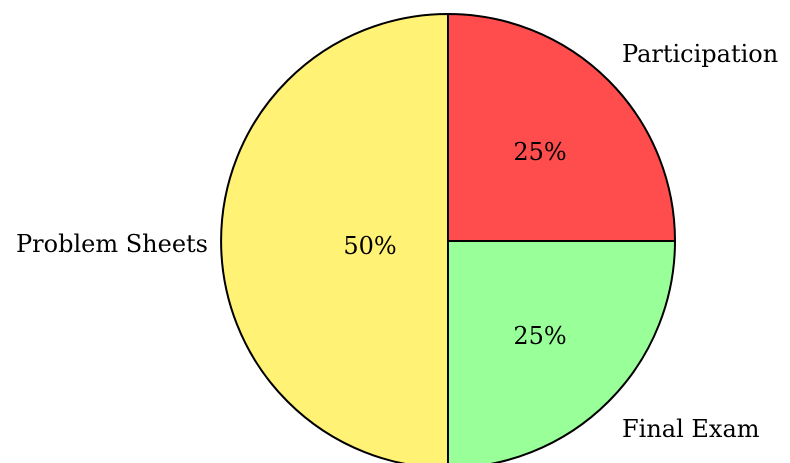 This screenshot has height=463, width=790. What do you see at coordinates (691, 429) in the screenshot?
I see `pie-category-label-final-exam: Final Exam` at bounding box center [691, 429].